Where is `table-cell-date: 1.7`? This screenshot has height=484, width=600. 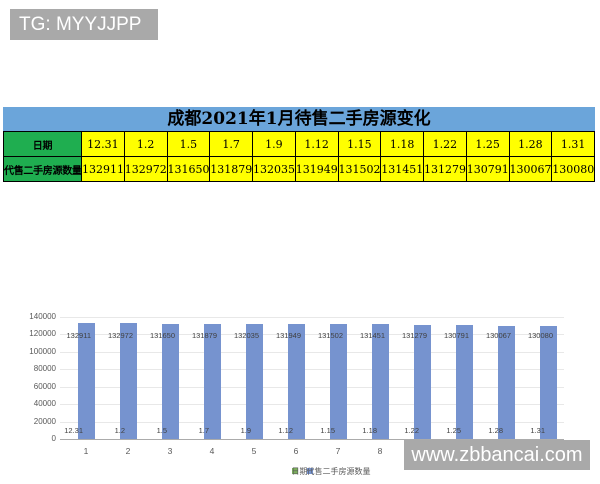
table-cell-date: 1.7 is located at coordinates (231, 144).